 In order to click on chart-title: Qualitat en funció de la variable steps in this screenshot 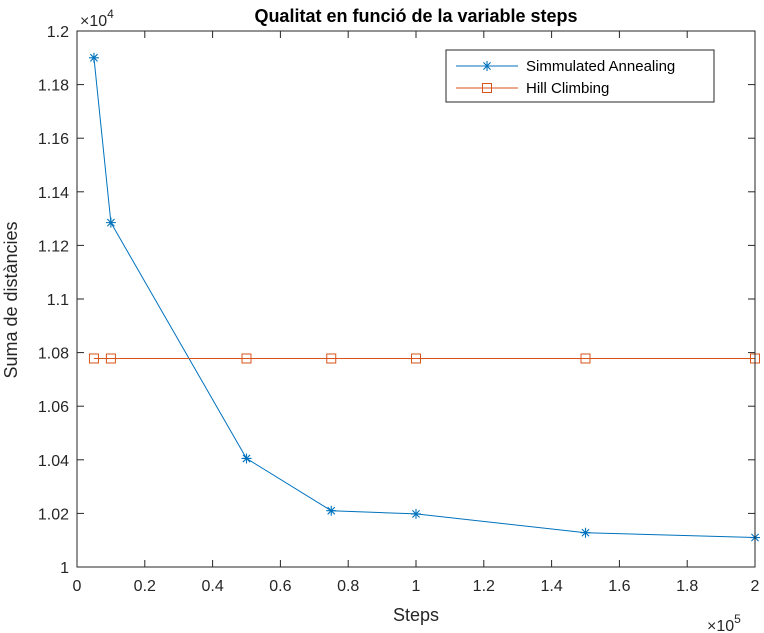, I will do `click(415, 16)`.